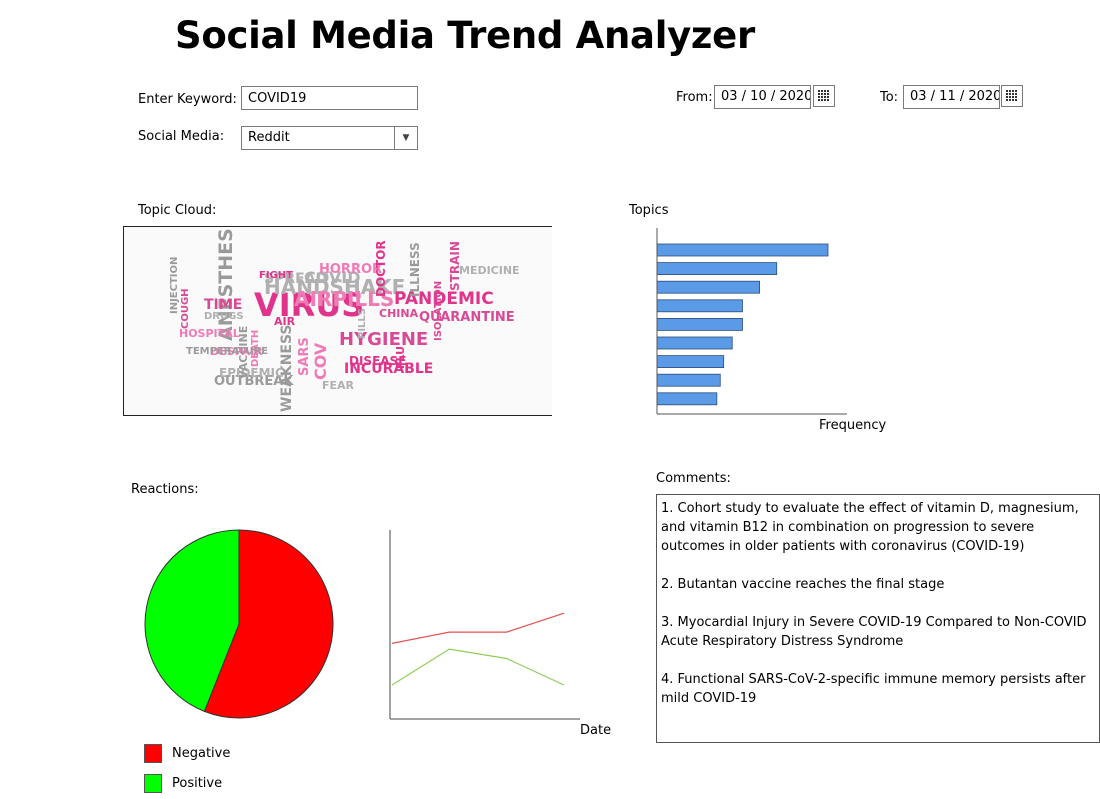 This screenshot has width=1100, height=799. Describe the element at coordinates (285, 322) in the screenshot. I see `cloud-word: AIR` at that location.